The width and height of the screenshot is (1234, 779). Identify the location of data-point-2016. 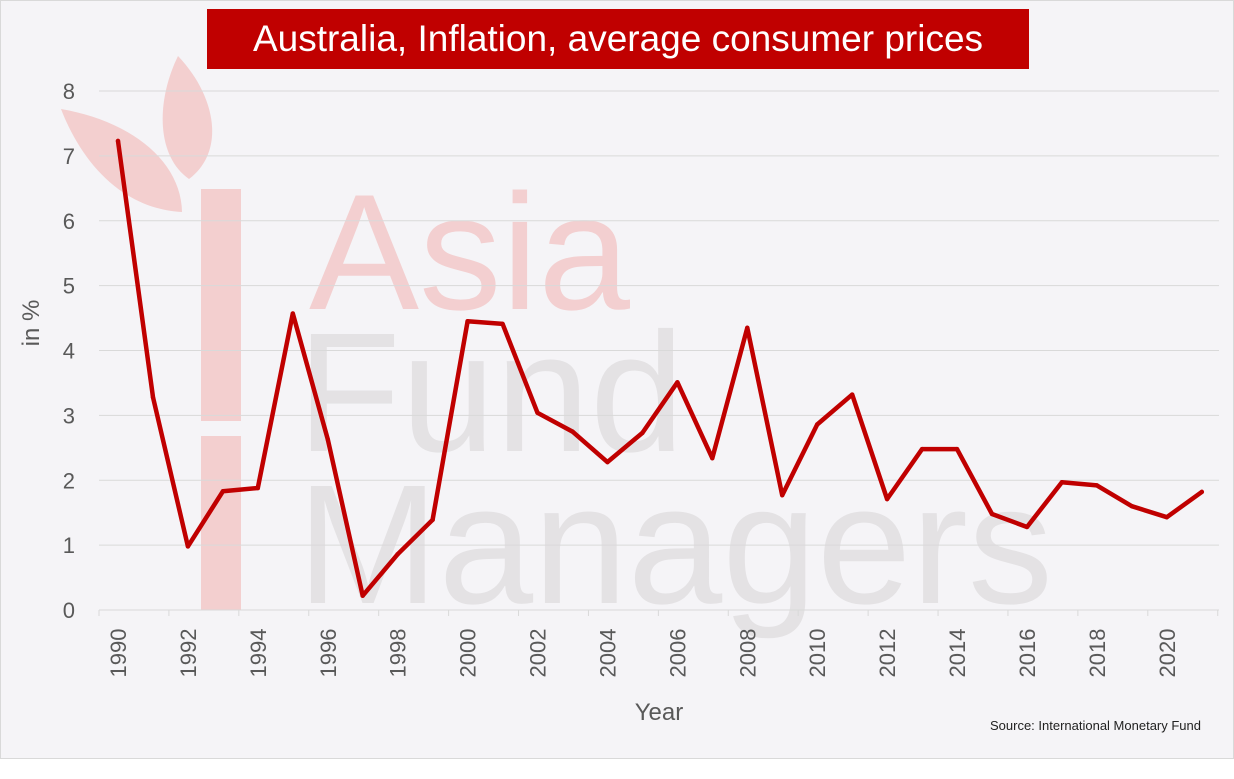
(1027, 527).